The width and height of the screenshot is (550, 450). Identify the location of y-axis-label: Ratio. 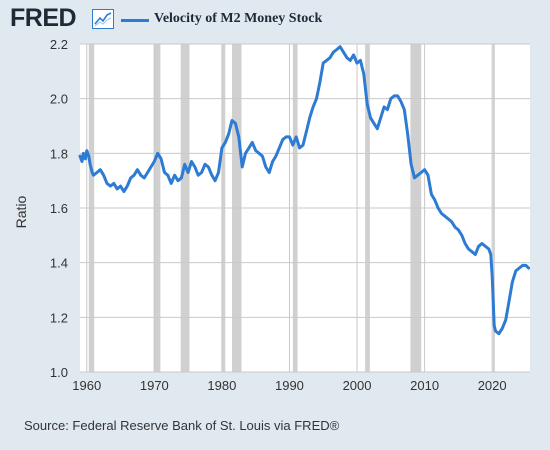
(21, 211).